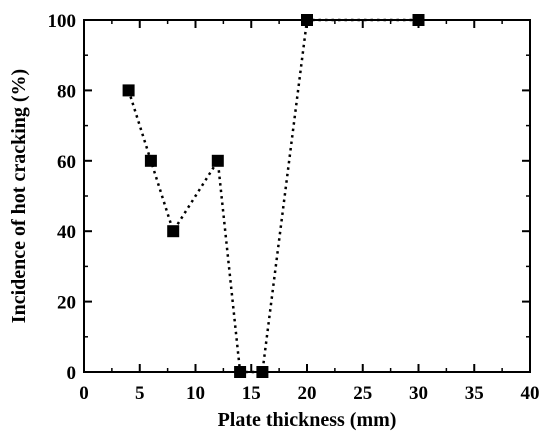 Image resolution: width=550 pixels, height=436 pixels. What do you see at coordinates (307, 393) in the screenshot?
I see `x-tick-label: 20` at bounding box center [307, 393].